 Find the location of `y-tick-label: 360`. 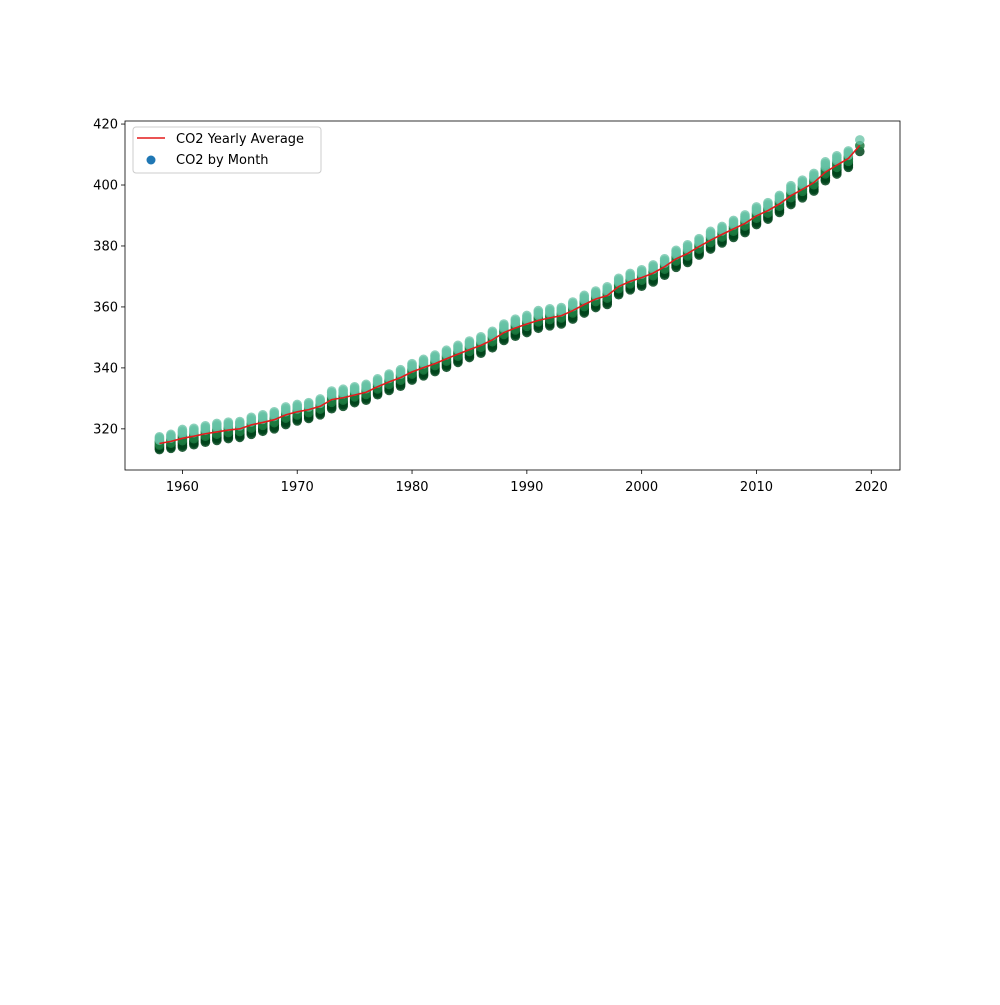

y-tick-label: 360 is located at coordinates (105, 307).